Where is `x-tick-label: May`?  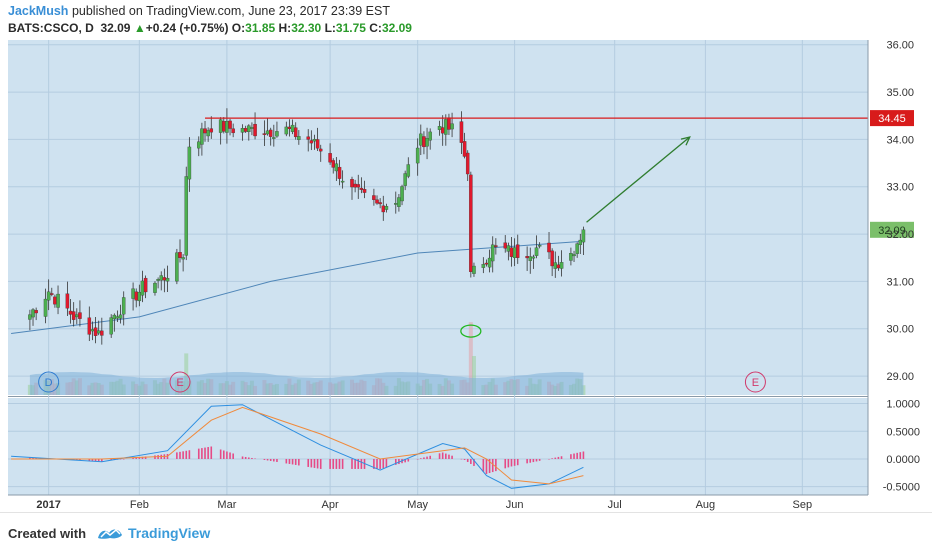
x-tick-label: May is located at coordinates (417, 505).